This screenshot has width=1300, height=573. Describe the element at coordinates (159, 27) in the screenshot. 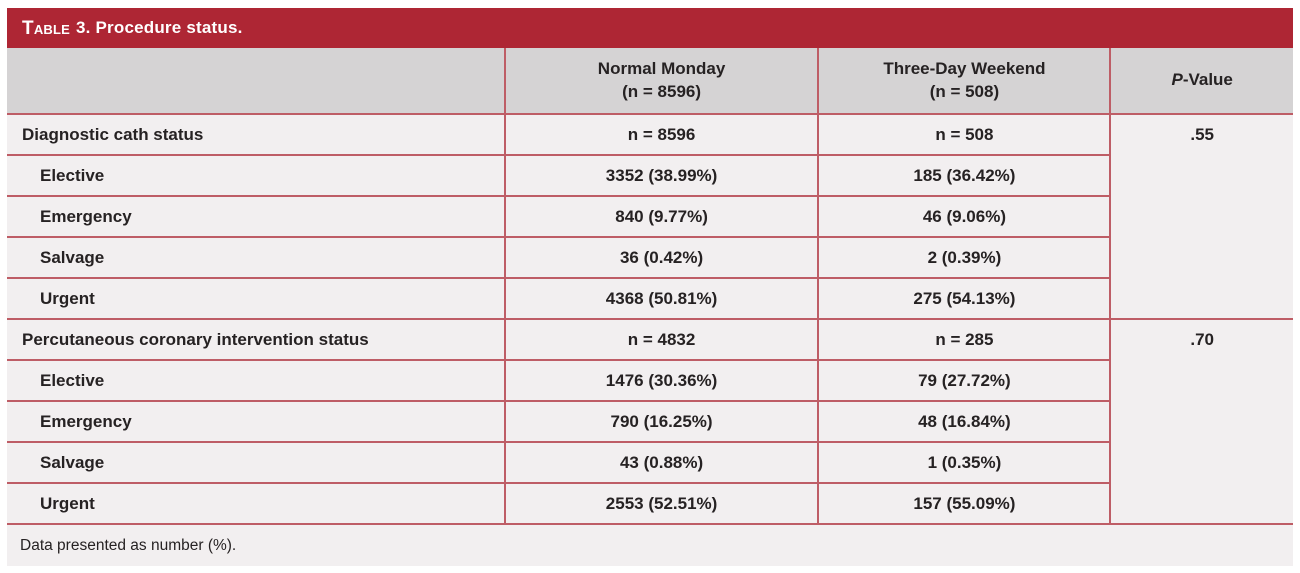

I see `table-title-text: 3. Procedure status.` at that location.